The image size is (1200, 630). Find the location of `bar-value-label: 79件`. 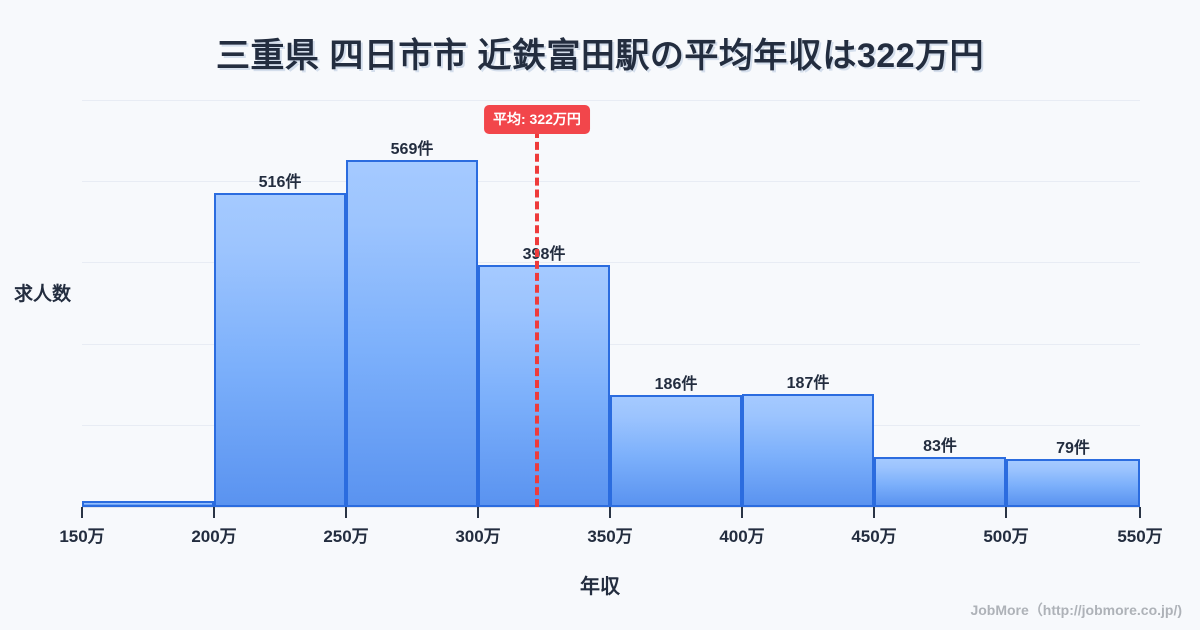

bar-value-label: 79件 is located at coordinates (1073, 448).